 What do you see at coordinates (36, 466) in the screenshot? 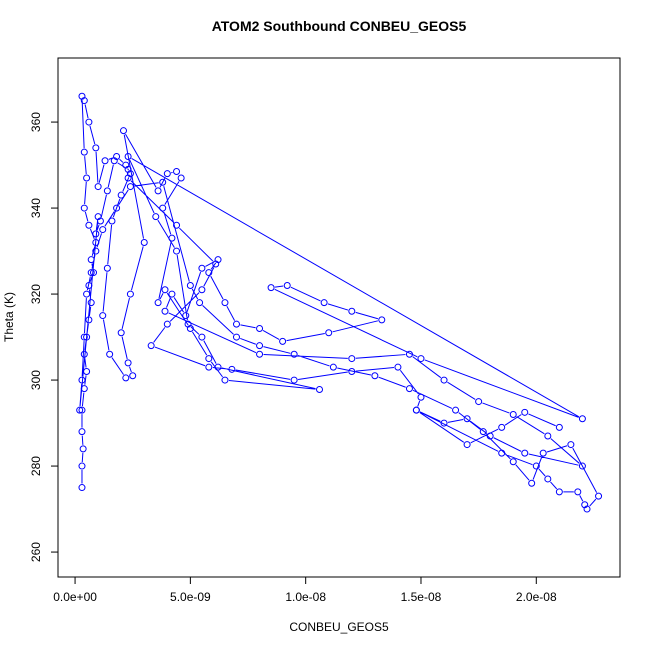
I see `y-tick-label: 280` at bounding box center [36, 466].